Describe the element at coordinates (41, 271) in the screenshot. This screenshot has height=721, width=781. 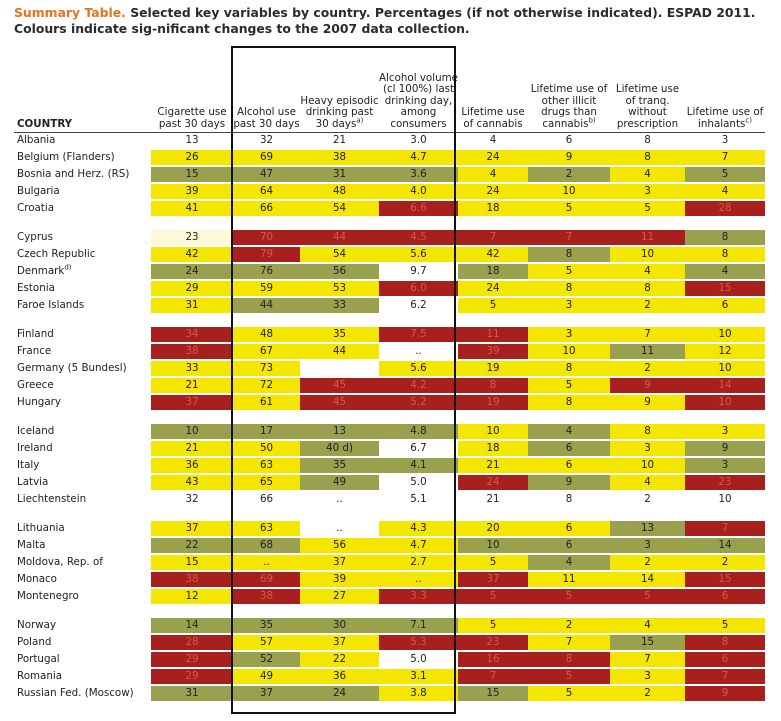
I see `country-name: Denmark` at that location.